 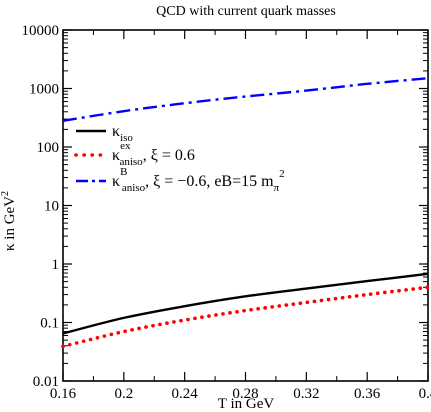 I want to click on legend-tail: , ξ = 0.6, so click(x=169, y=155).